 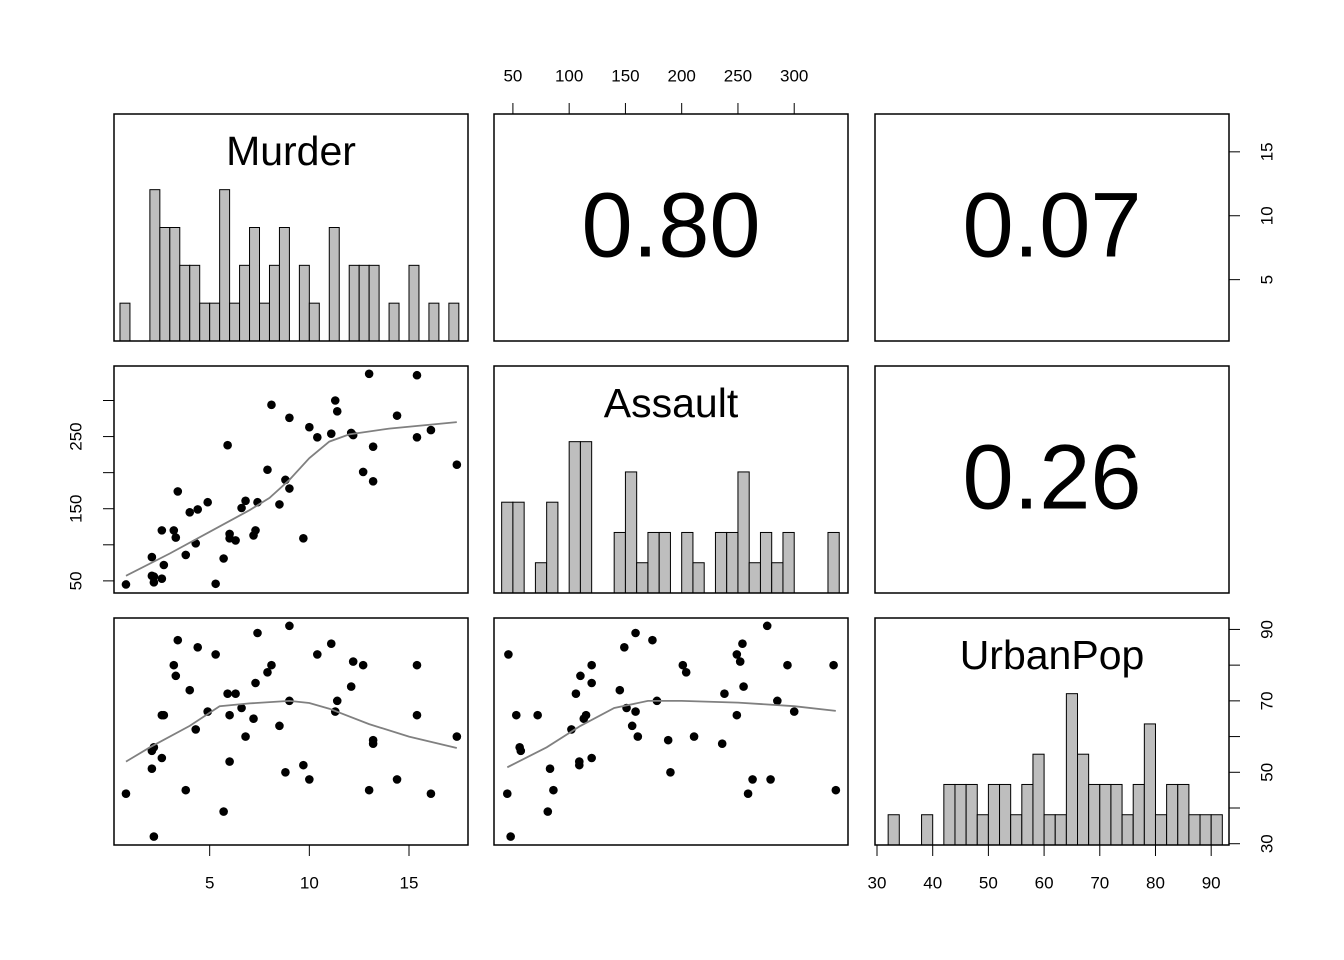 What do you see at coordinates (1052, 655) in the screenshot?
I see `variable-name: UrbanPop` at bounding box center [1052, 655].